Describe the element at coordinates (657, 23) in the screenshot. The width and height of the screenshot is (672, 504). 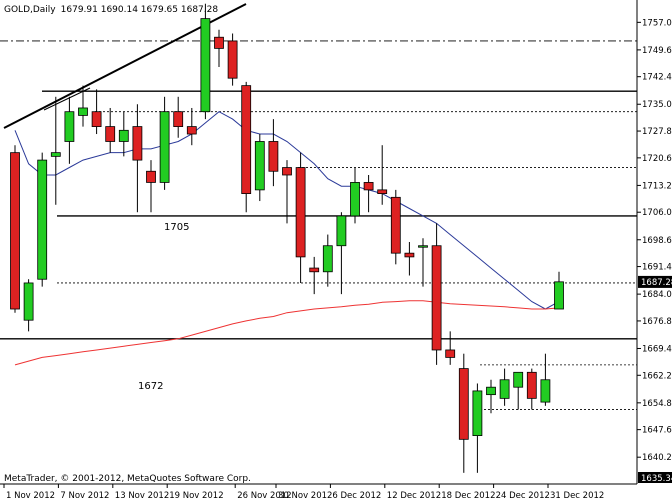
I see `price-tick-label: 1757.00` at that location.